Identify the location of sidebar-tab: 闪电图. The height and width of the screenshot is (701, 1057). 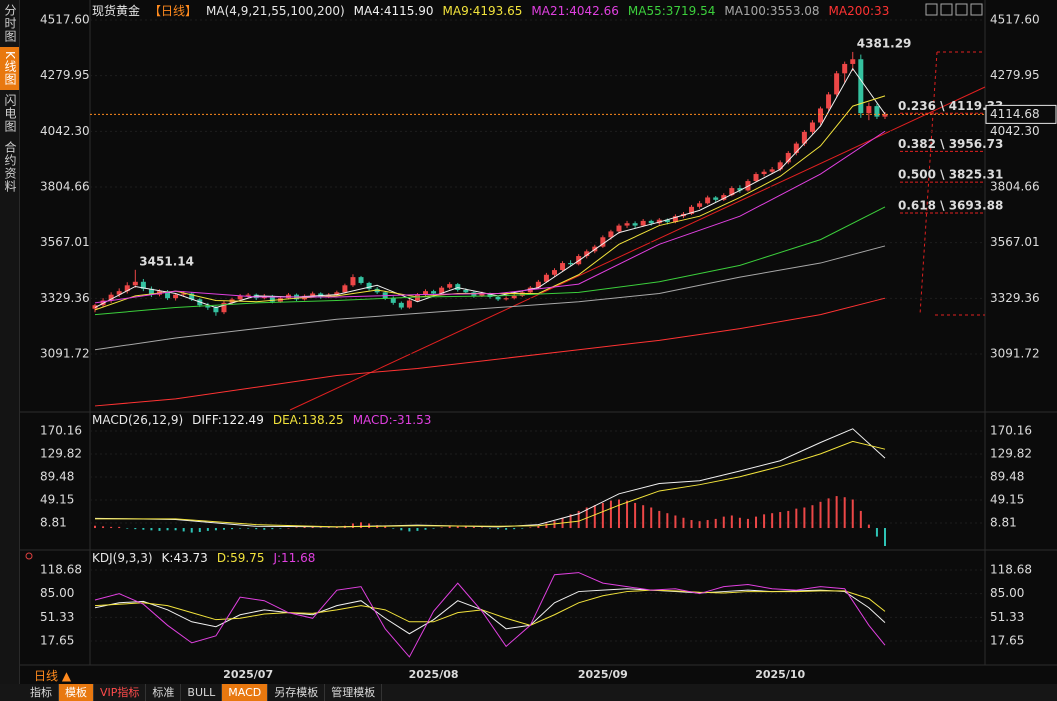
(9, 113).